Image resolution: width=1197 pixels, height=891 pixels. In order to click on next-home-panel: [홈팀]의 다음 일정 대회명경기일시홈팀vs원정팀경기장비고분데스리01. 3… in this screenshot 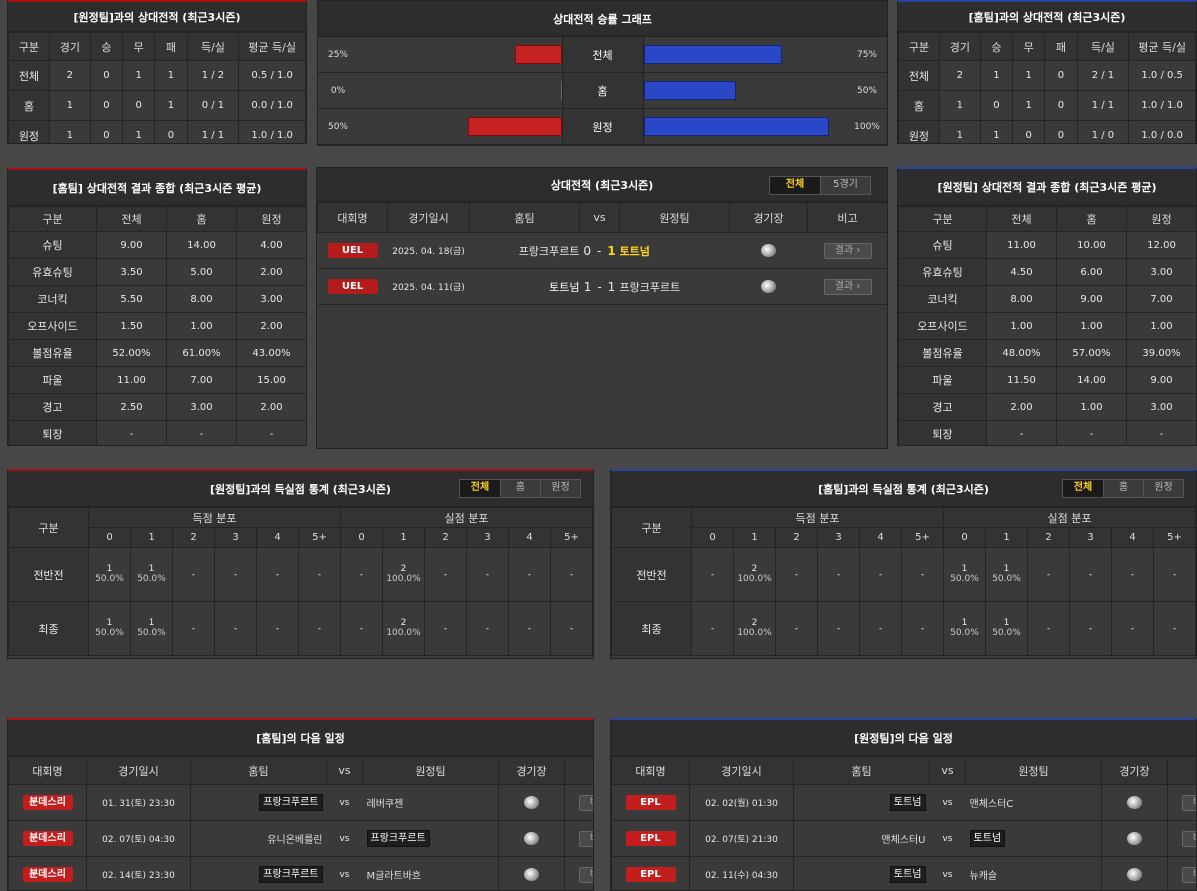, I will do `click(300, 804)`.